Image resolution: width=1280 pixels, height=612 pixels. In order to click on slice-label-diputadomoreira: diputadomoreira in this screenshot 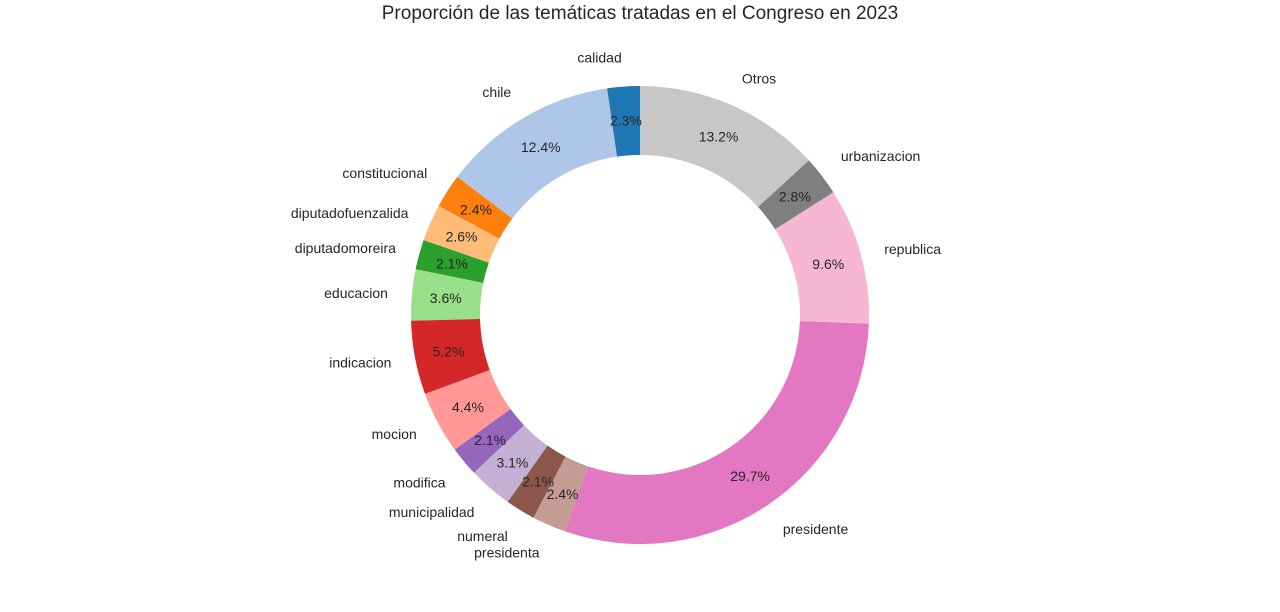, I will do `click(345, 248)`.